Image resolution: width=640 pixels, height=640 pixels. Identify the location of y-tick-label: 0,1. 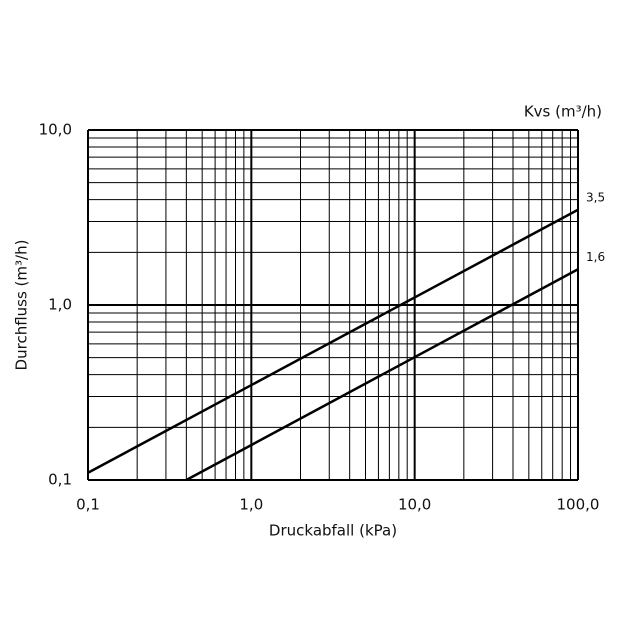
(60, 480).